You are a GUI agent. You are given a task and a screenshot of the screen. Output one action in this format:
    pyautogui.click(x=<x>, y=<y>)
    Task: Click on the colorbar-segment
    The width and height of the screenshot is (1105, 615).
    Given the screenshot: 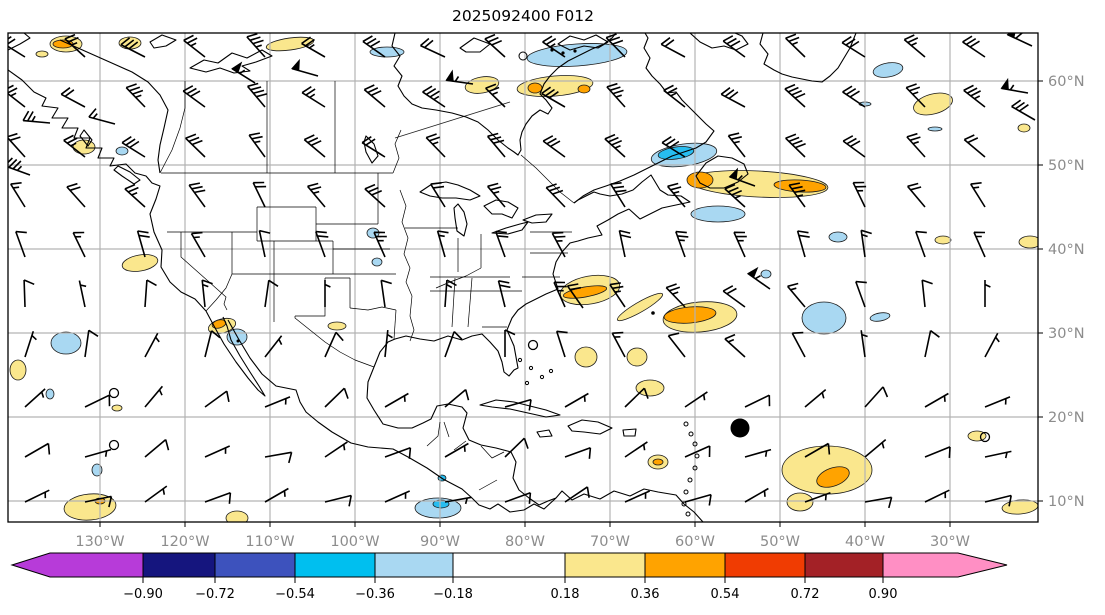 What is the action you would take?
    pyautogui.click(x=179, y=565)
    